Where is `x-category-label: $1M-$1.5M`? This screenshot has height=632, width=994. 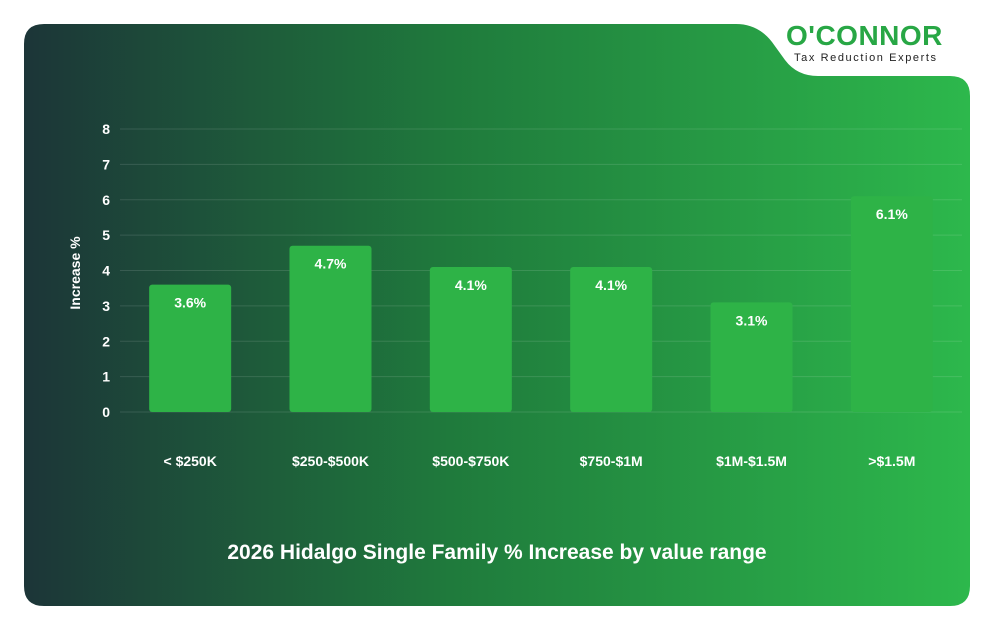
x-category-label: $1M-$1.5M is located at coordinates (751, 461).